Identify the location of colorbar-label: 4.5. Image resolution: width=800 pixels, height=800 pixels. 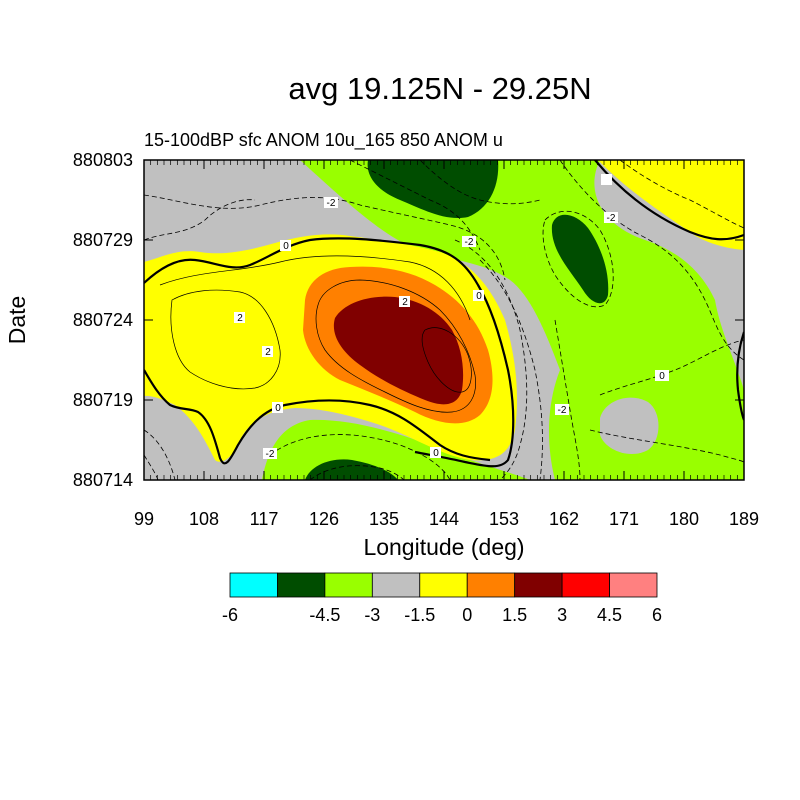
(609, 615).